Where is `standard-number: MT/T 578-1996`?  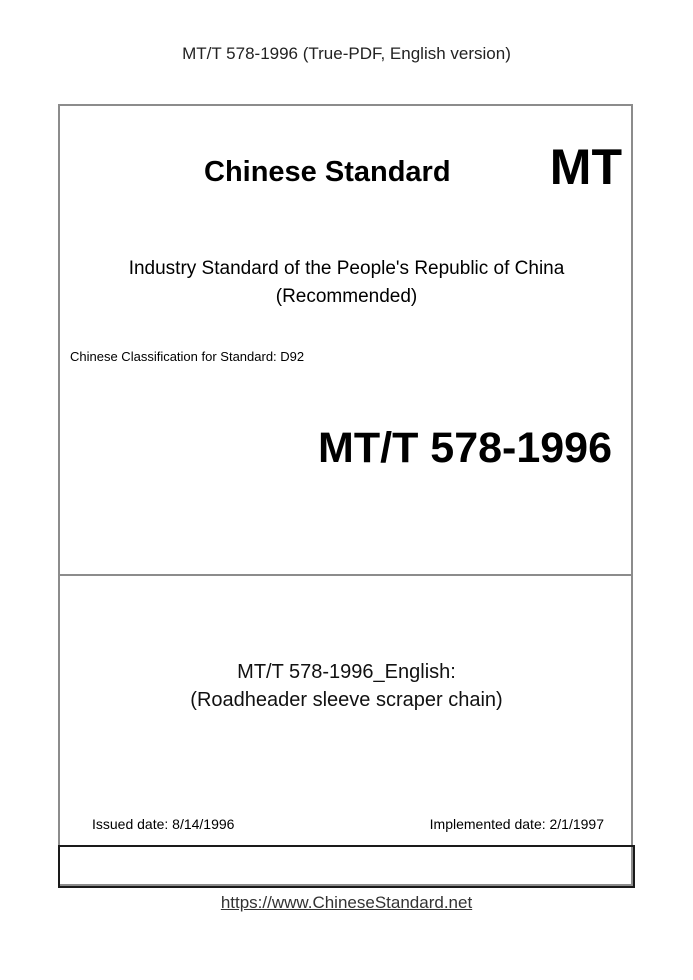 standard-number: MT/T 578-1996 is located at coordinates (465, 448).